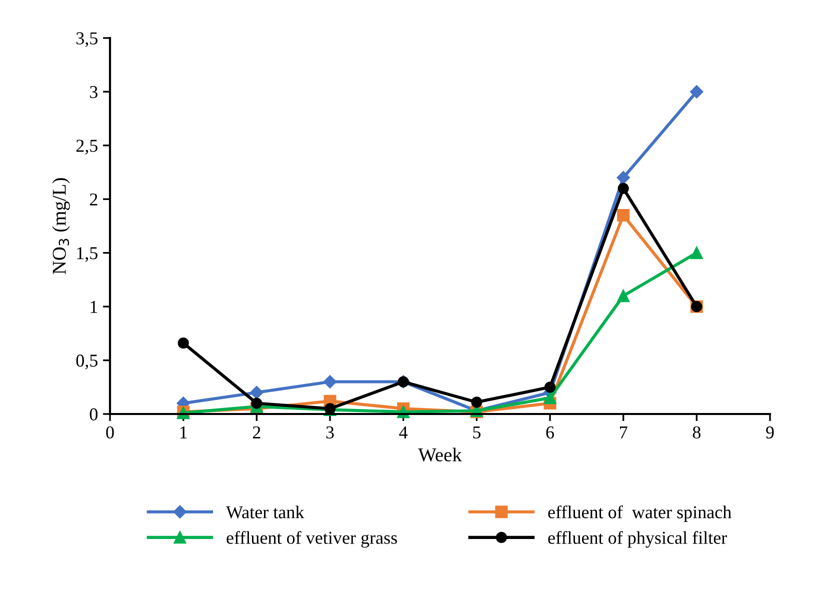 The width and height of the screenshot is (827, 597). Describe the element at coordinates (640, 513) in the screenshot. I see `legend-label: effluent of water spinach` at that location.